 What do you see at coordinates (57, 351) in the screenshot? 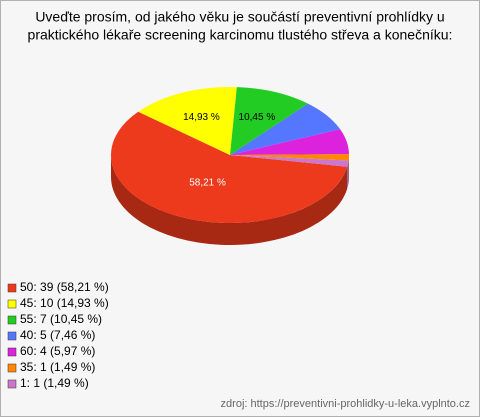
I see `legend-label: 60: 4 (5,97 %)` at bounding box center [57, 351].